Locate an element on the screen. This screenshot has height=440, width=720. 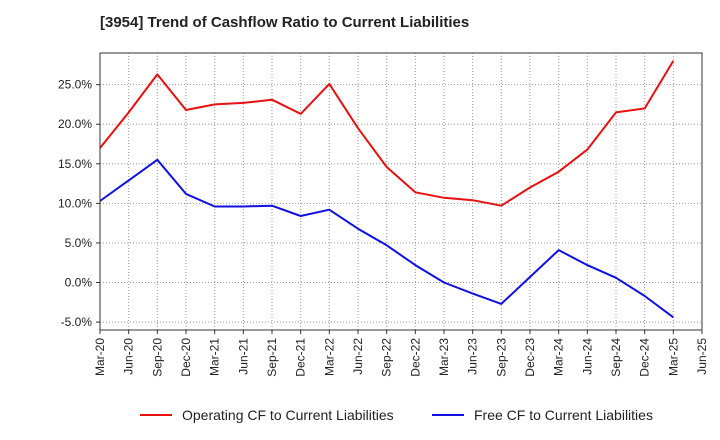
x-tick-label: Dec-22 is located at coordinates (415, 357).